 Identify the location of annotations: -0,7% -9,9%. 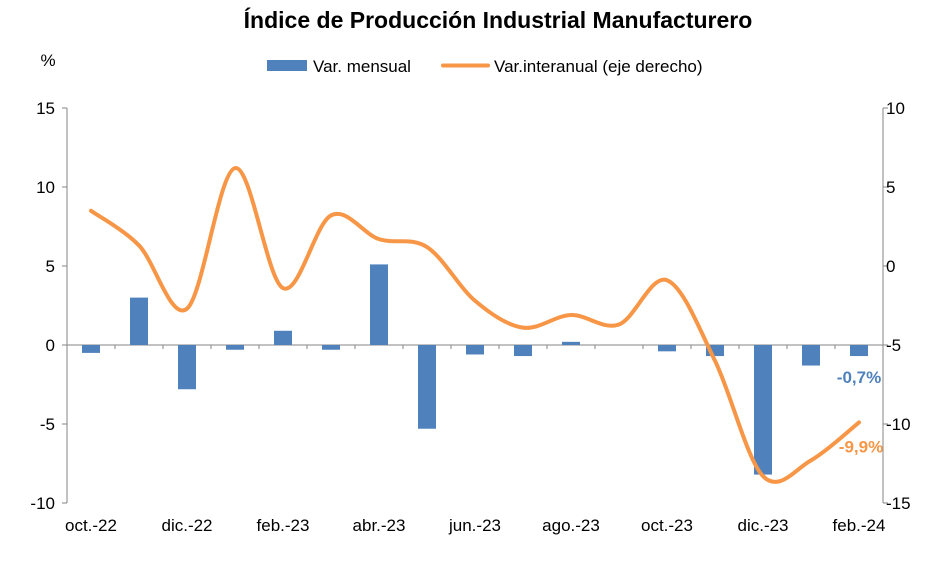
(860, 412).